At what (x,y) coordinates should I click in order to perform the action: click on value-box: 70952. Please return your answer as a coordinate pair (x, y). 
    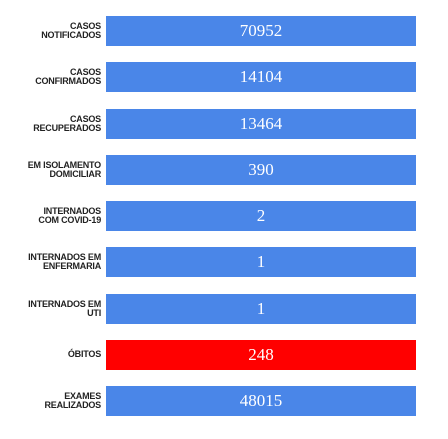
    Looking at the image, I should click on (261, 31).